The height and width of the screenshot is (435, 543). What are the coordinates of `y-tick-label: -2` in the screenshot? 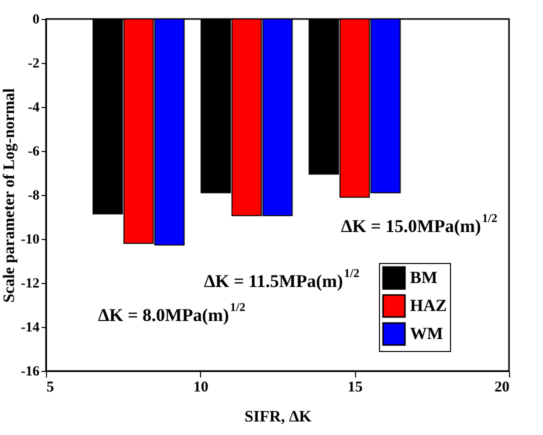 It's located at (34, 64).